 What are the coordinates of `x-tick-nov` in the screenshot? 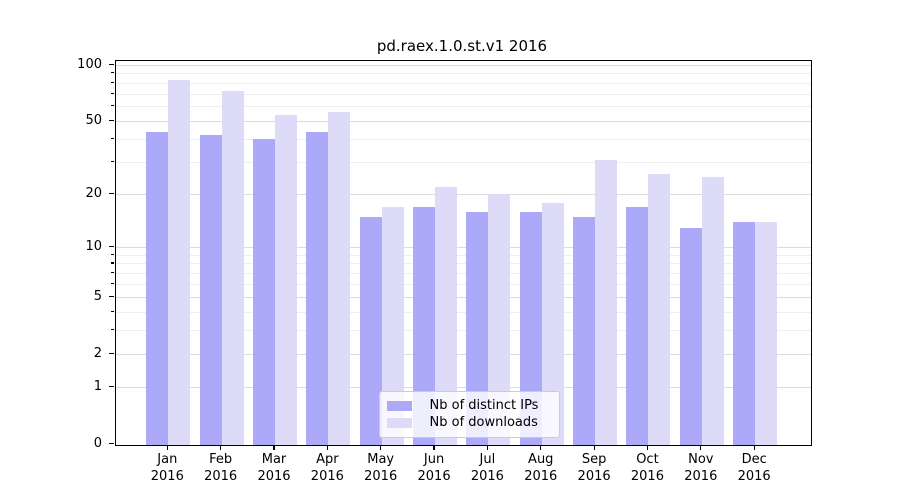 It's located at (701, 447).